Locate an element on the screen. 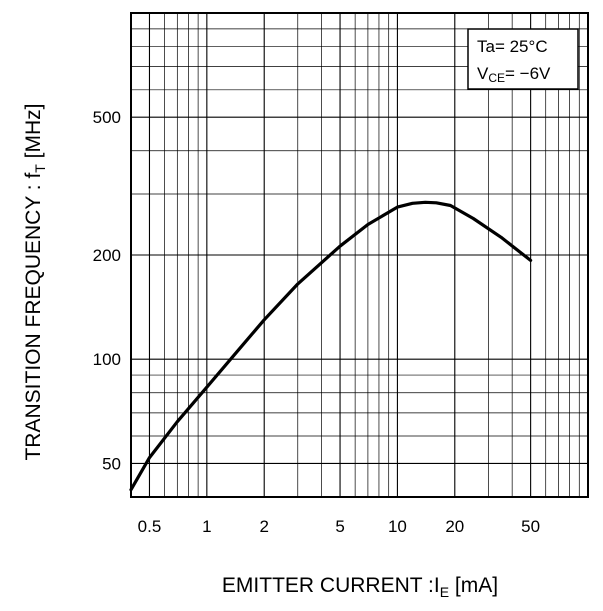 This screenshot has width=603, height=611. y-tick-label: 200 is located at coordinates (107, 255).